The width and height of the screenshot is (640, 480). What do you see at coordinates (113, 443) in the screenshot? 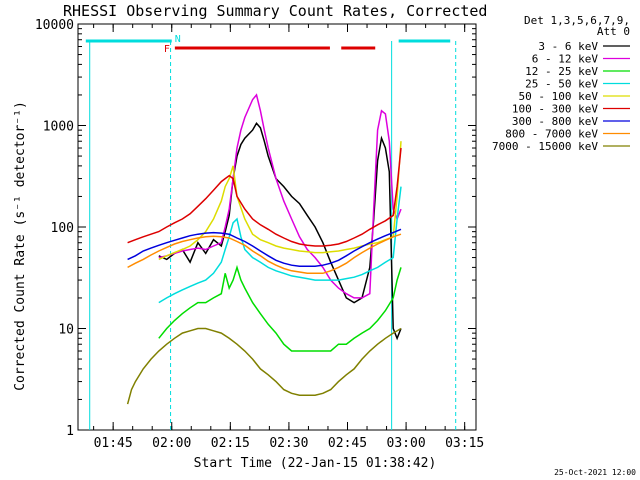
I see `x-tick-label: 01:45` at bounding box center [113, 443].